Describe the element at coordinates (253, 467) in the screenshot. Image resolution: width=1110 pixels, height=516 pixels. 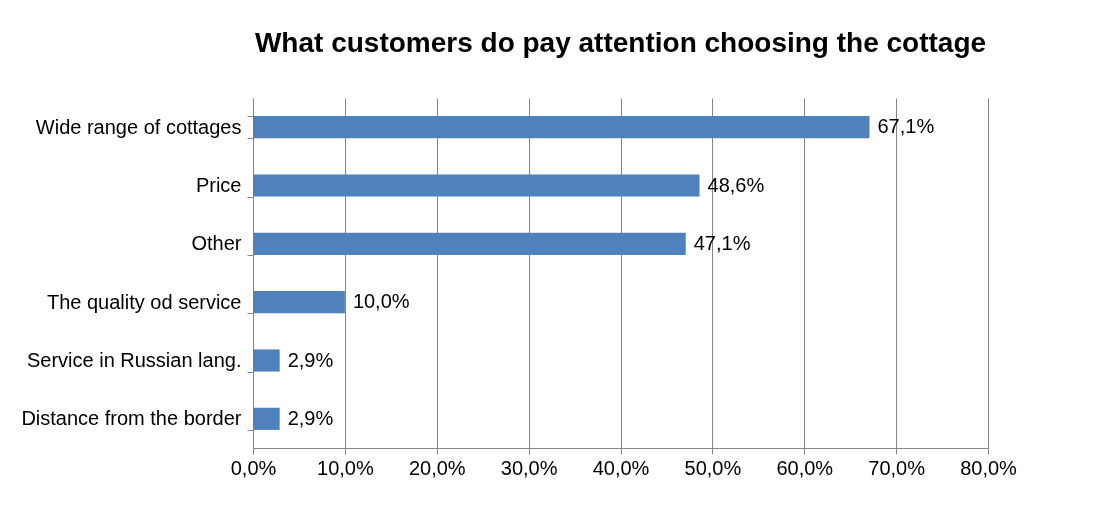
I see `x-tick-label: 0,0%` at that location.